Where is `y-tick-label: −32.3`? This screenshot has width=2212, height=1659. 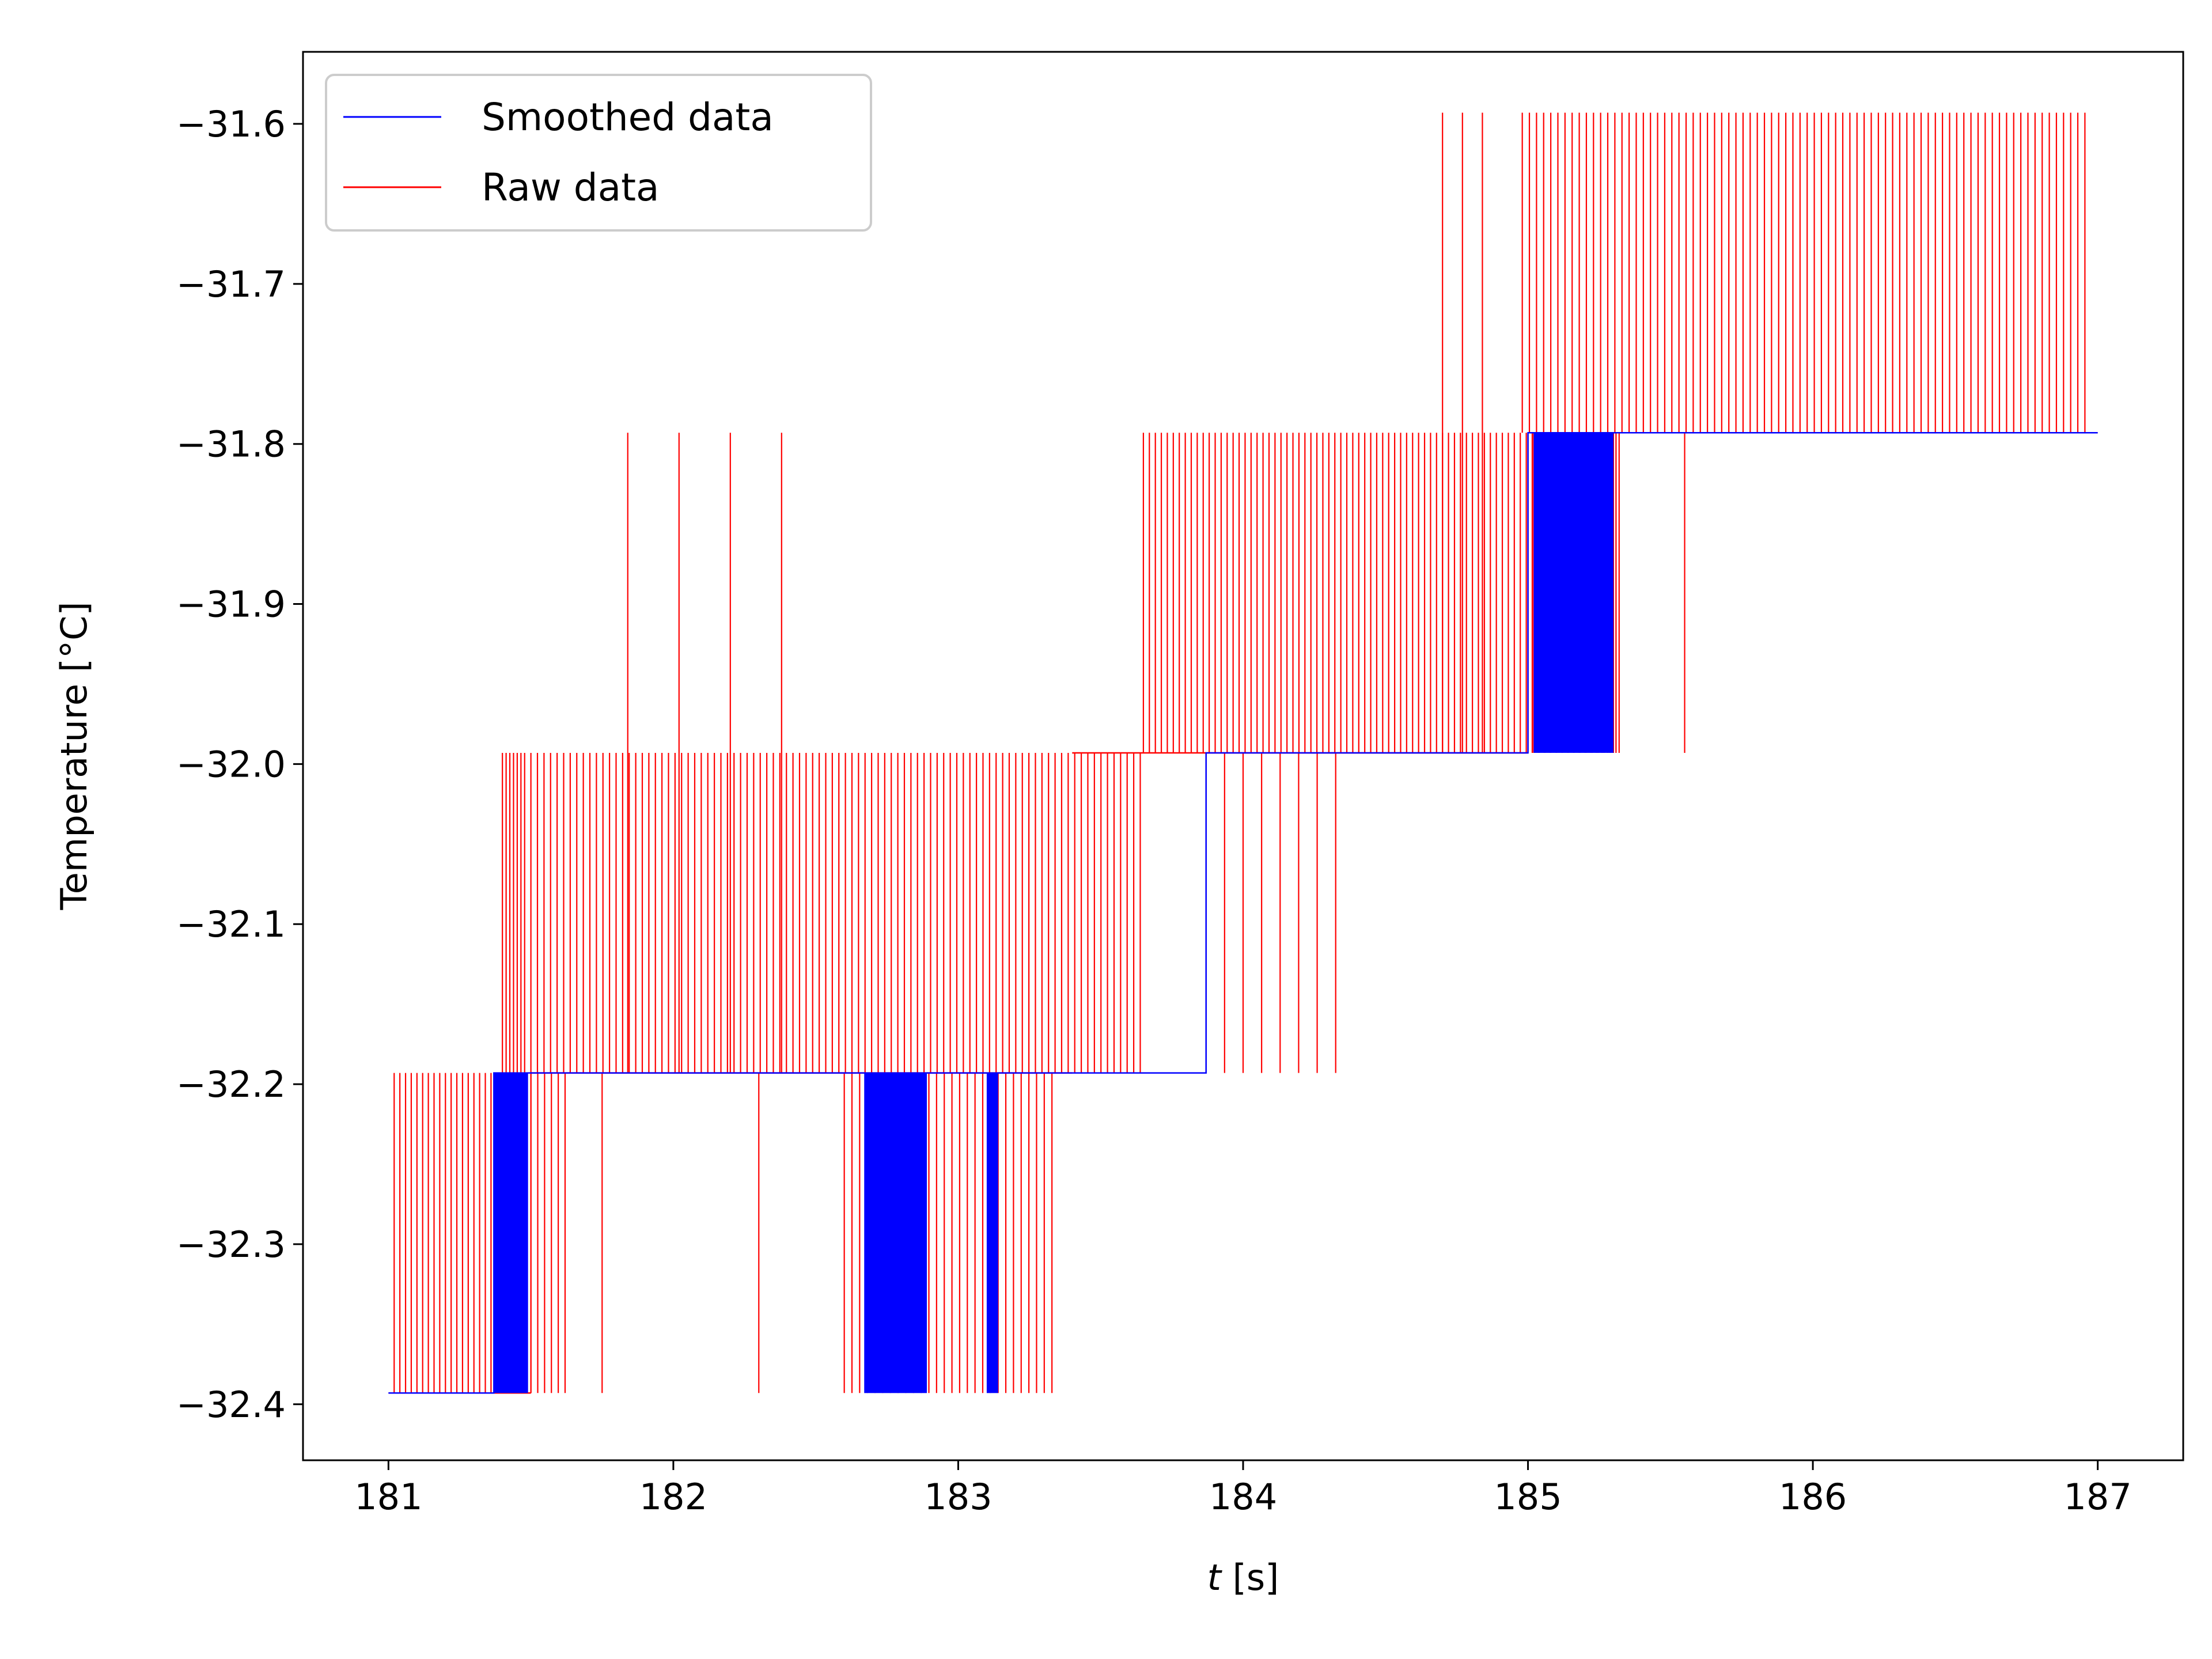
y-tick-label: −32.3 is located at coordinates (231, 1245).